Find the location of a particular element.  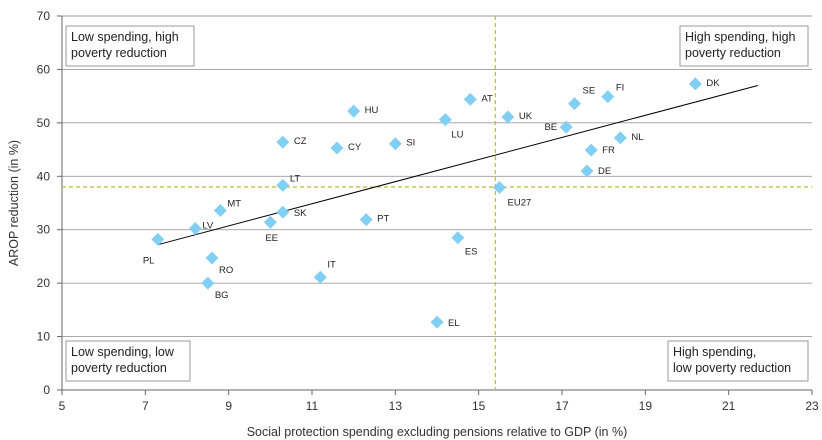

quadrant-label-bottom-right: High spending, low poverty reduction is located at coordinates (738, 361).